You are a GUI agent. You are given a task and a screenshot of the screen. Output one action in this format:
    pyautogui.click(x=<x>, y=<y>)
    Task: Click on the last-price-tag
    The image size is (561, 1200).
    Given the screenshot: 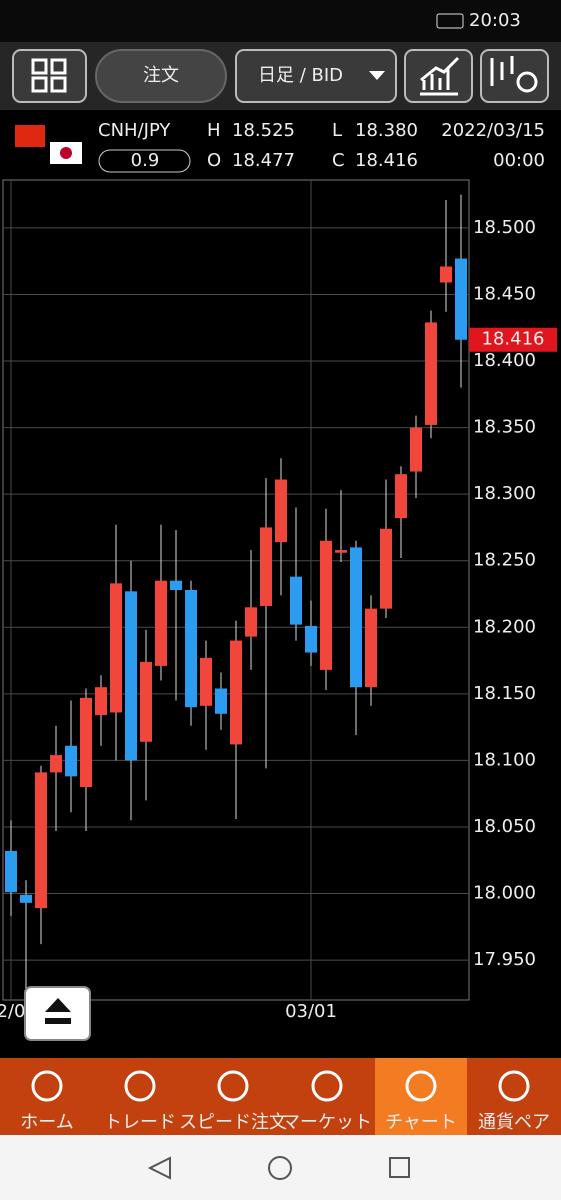 What is the action you would take?
    pyautogui.click(x=513, y=339)
    